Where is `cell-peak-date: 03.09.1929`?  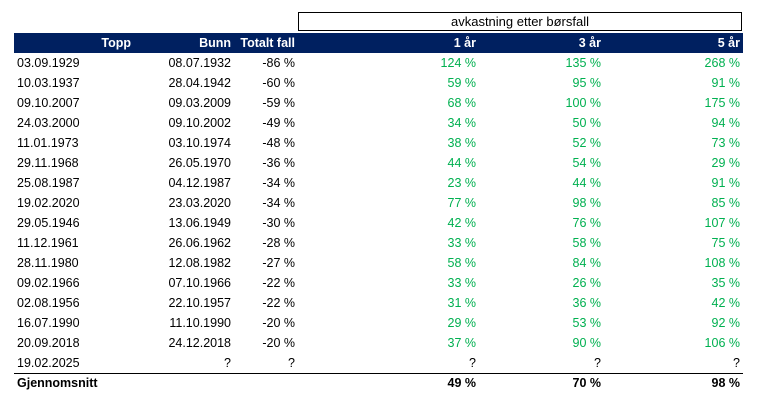 cell-peak-date: 03.09.1929 is located at coordinates (48, 63).